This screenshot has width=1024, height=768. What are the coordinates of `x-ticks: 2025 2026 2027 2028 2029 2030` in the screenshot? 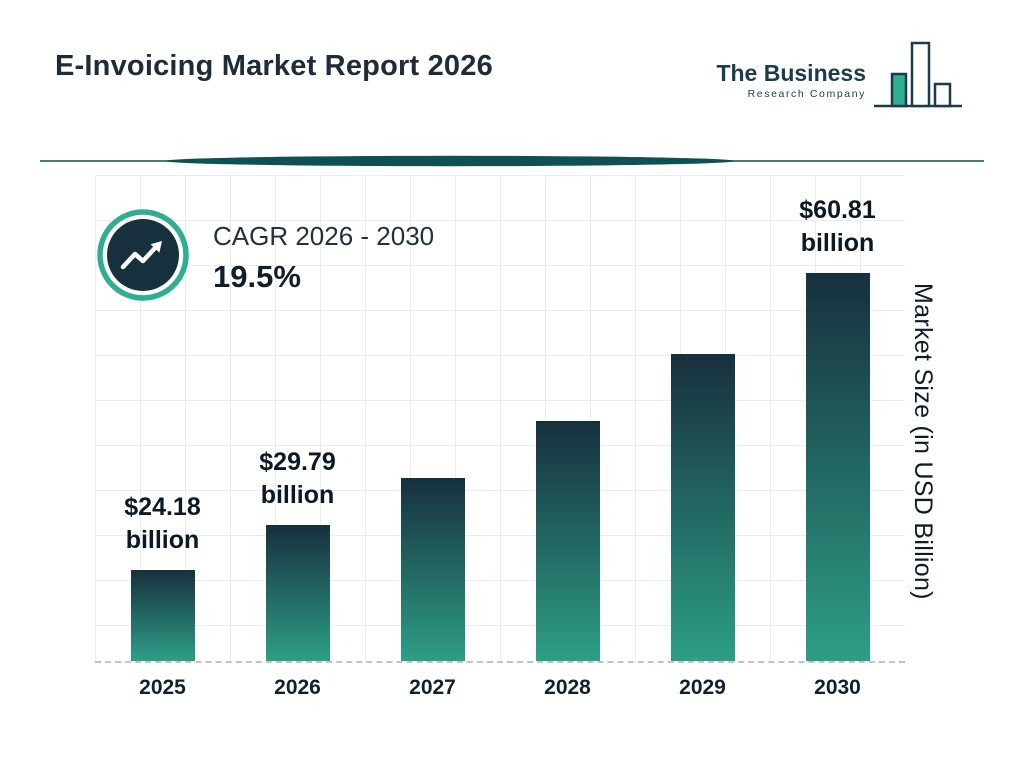 It's located at (500, 688).